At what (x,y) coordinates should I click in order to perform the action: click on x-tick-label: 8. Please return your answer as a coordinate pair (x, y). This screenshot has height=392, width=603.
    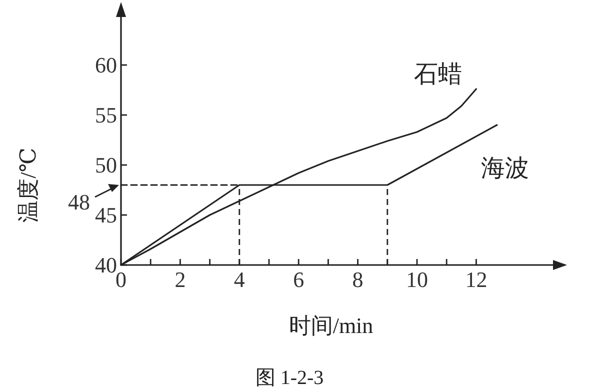
    Looking at the image, I should click on (358, 279).